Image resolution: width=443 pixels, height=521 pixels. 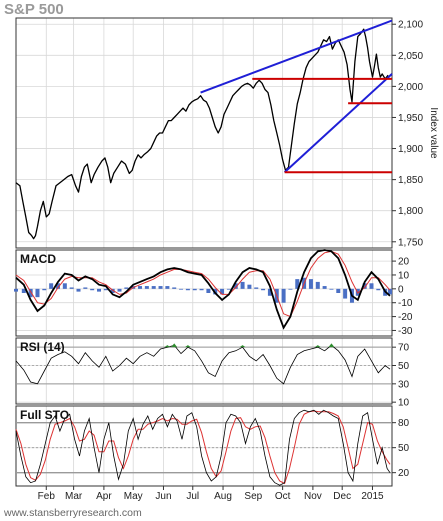 I want to click on x-tick-label: Dec, so click(x=342, y=496).